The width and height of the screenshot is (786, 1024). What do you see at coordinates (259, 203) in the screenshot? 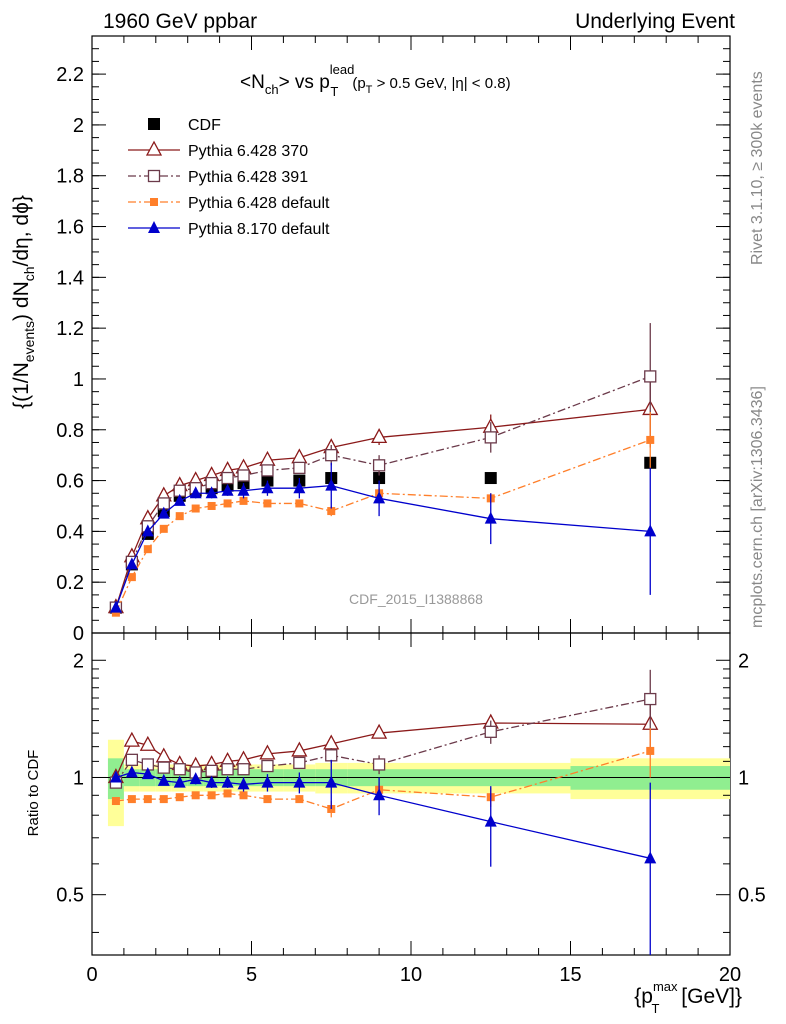
I see `legend-label-3: Pythia 6.428 default` at bounding box center [259, 203].